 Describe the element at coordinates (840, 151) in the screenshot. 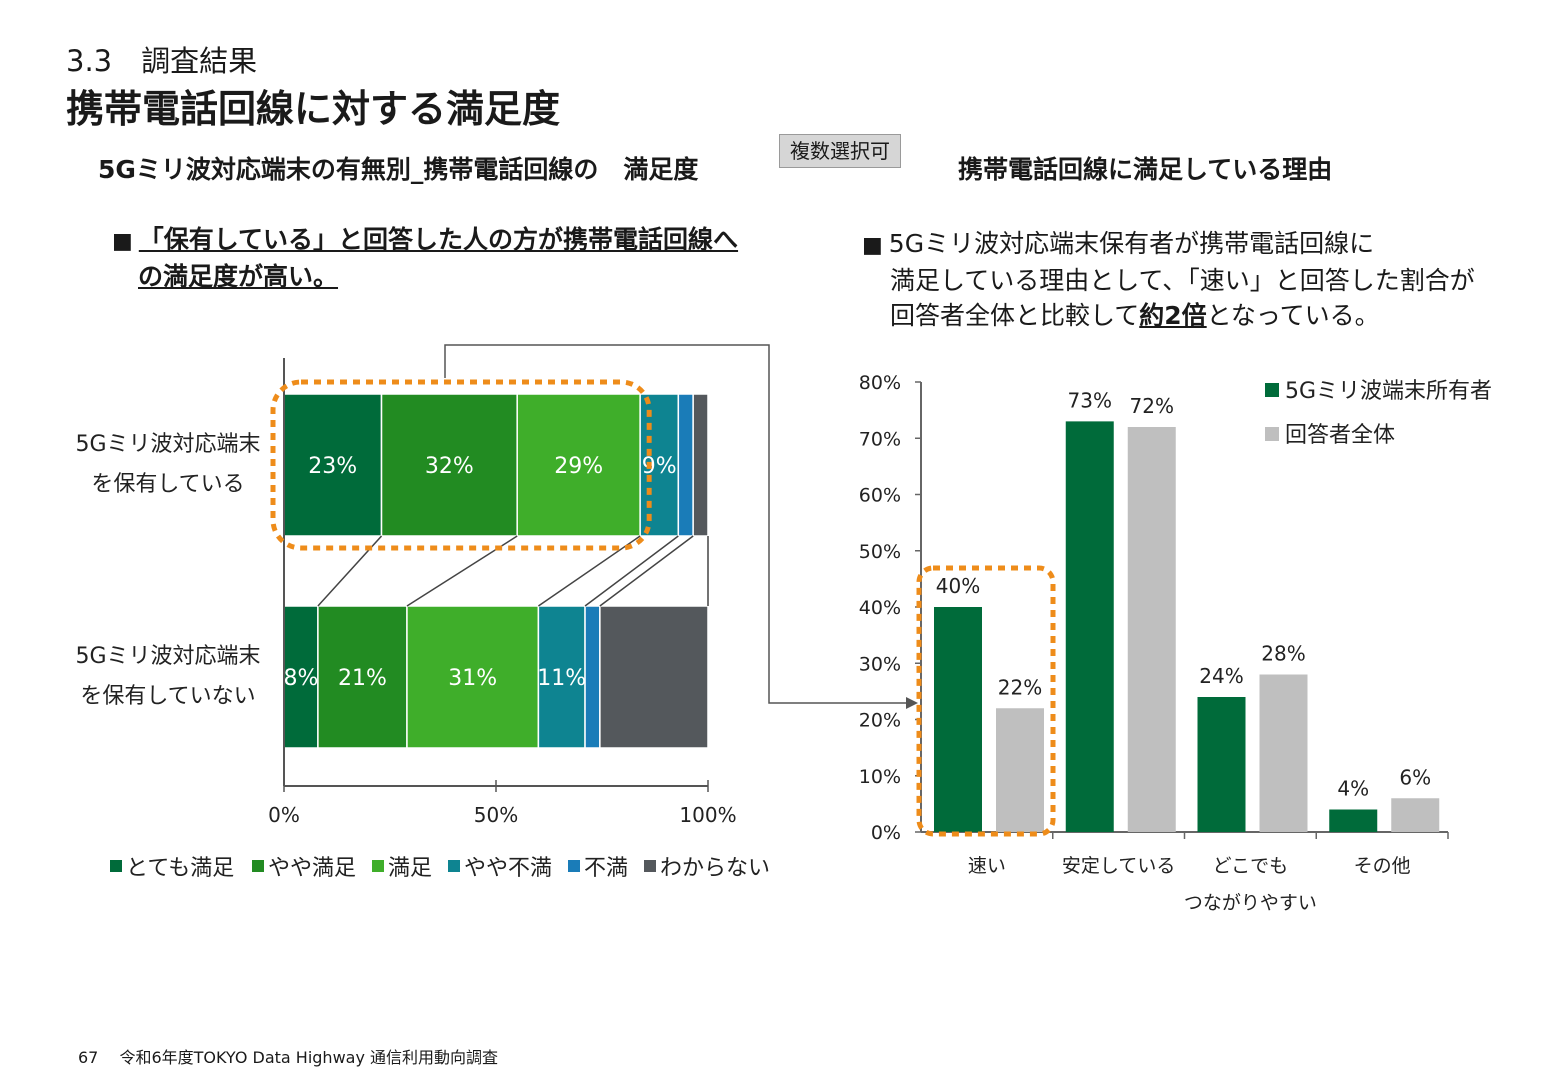

I see `multi-select-badge: 複数選択可` at that location.